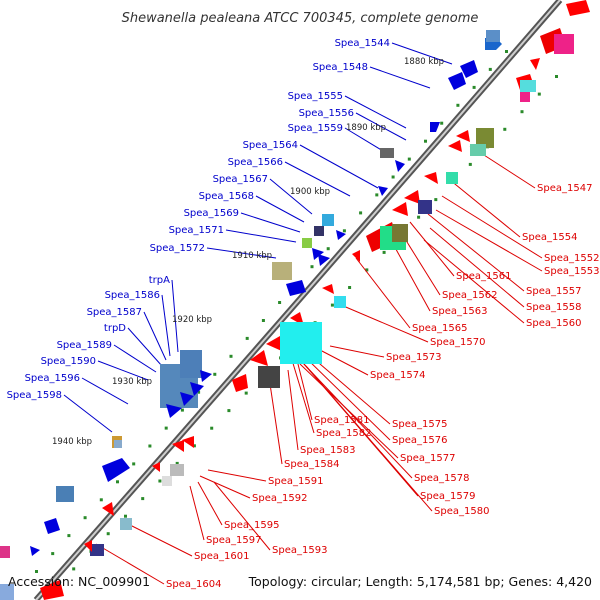 The width and height of the screenshot is (600, 600). Describe the element at coordinates (397, 375) in the screenshot. I see `gene-label: Spea_1574` at that location.